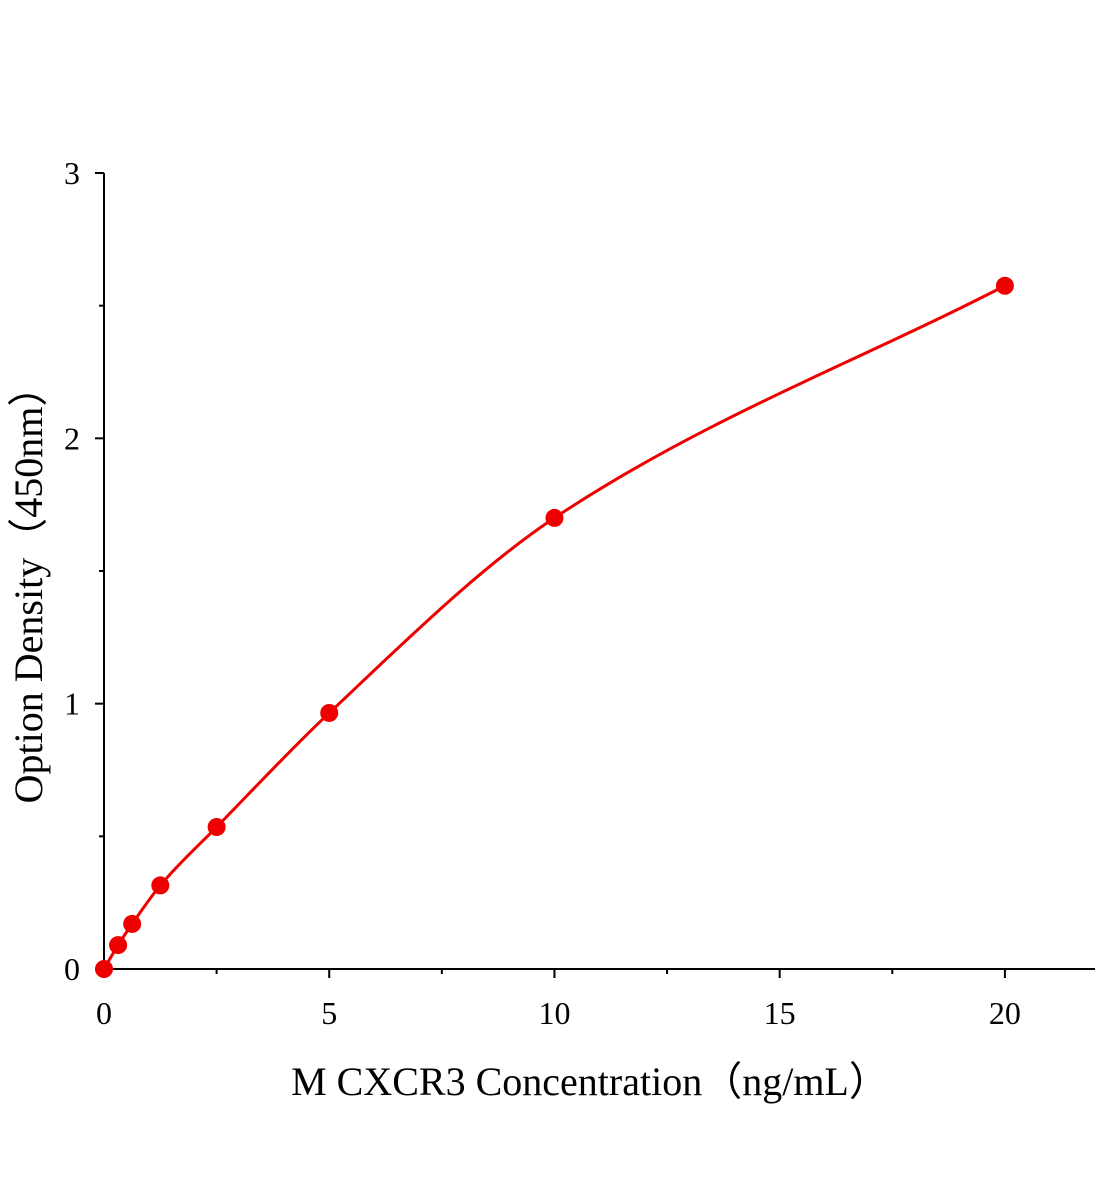 This screenshot has width=1104, height=1200. I want to click on y-tick-label: 2, so click(72, 438).